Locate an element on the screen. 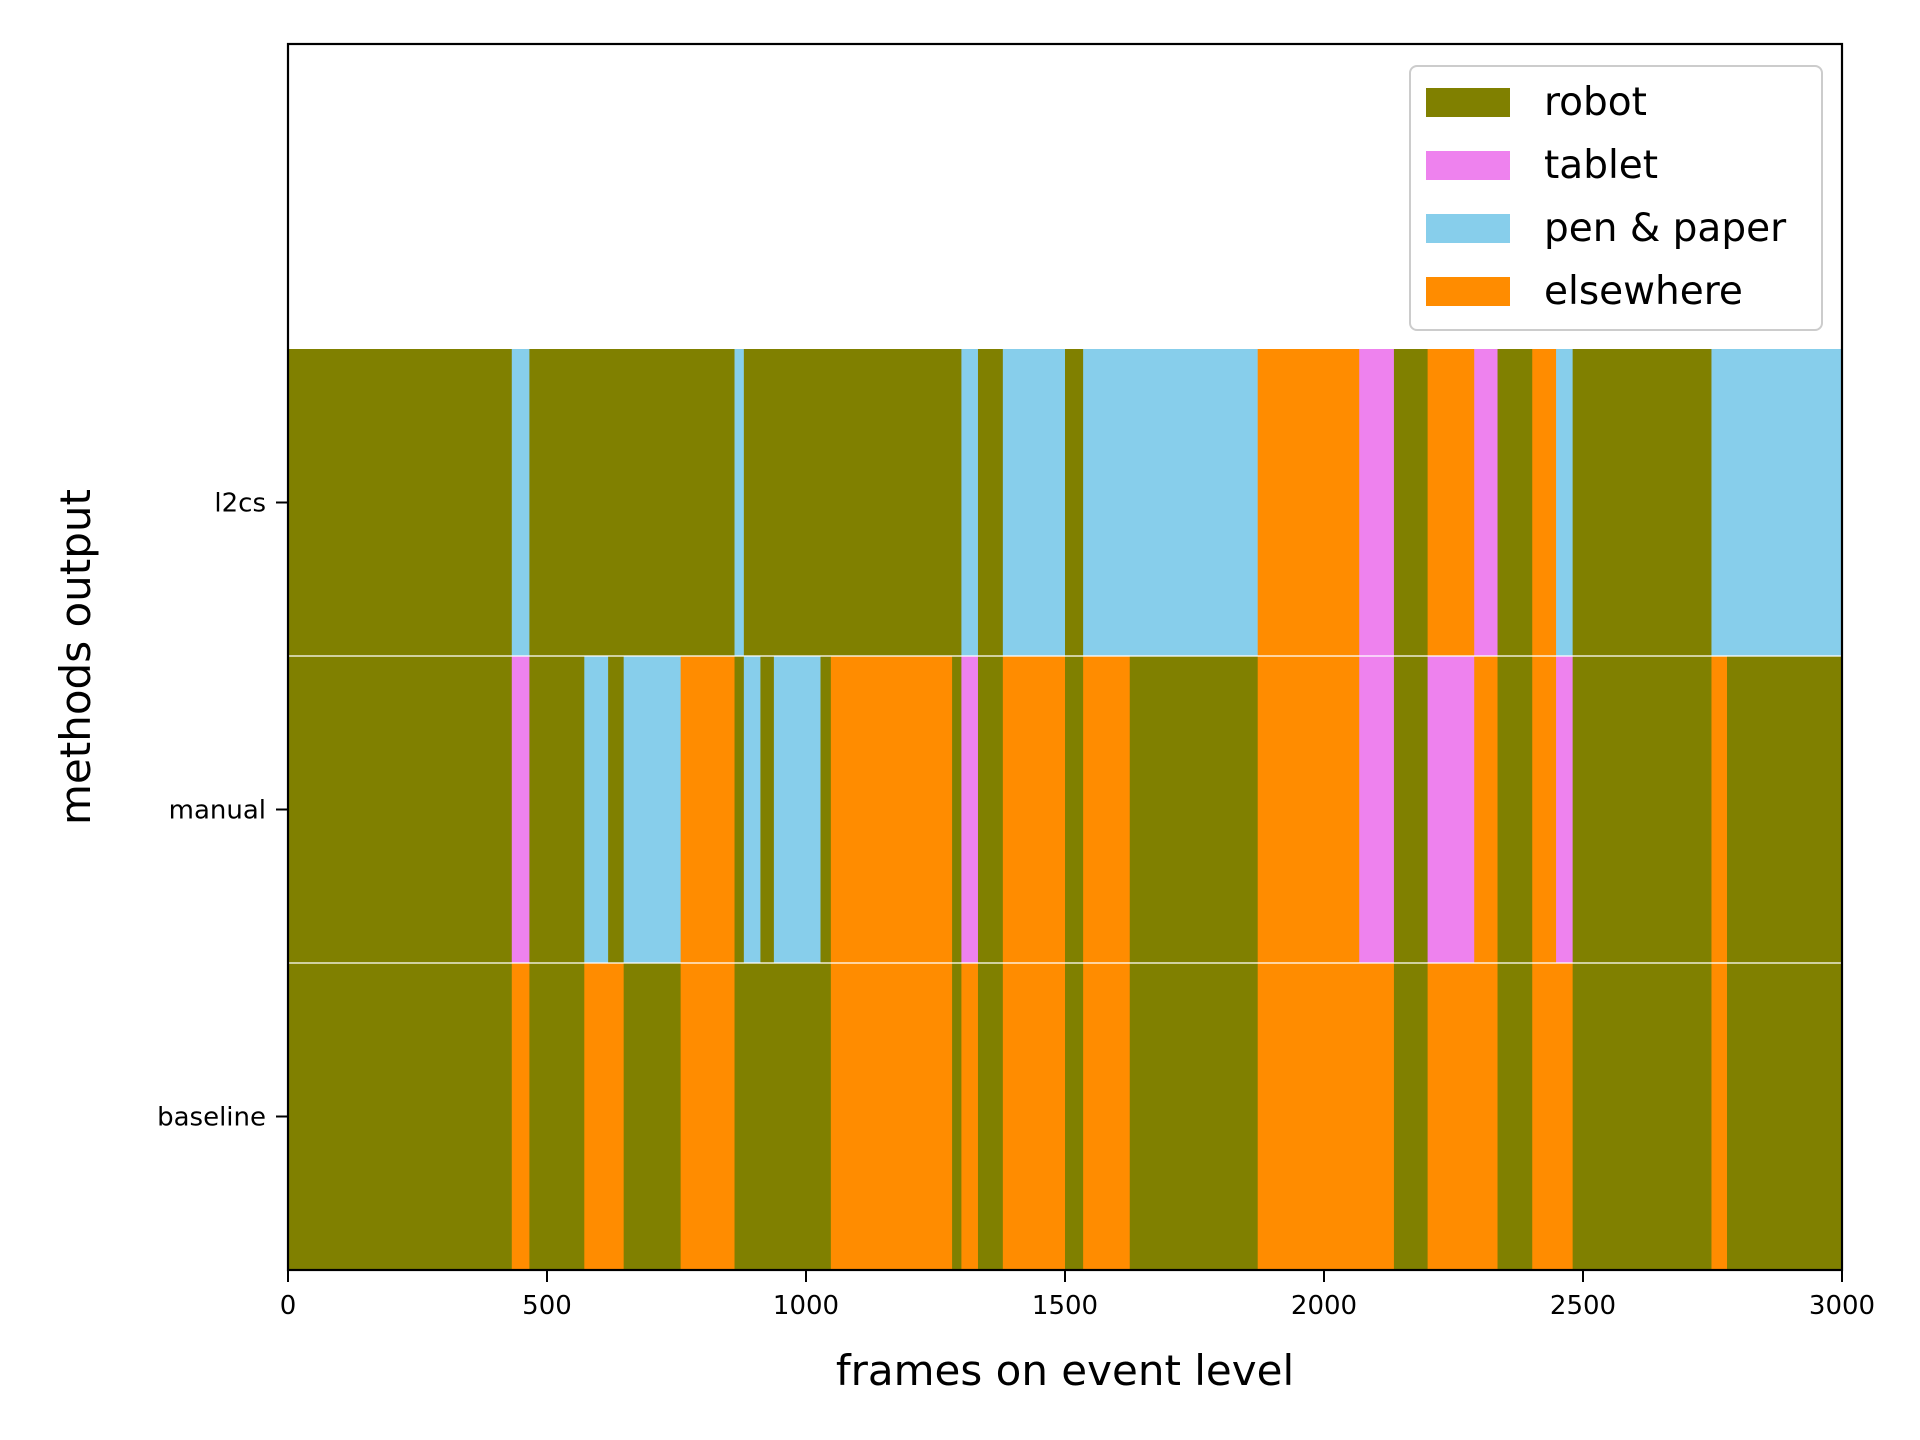 The image size is (1920, 1440). legend-swatch-elsewhere is located at coordinates (1468, 291).